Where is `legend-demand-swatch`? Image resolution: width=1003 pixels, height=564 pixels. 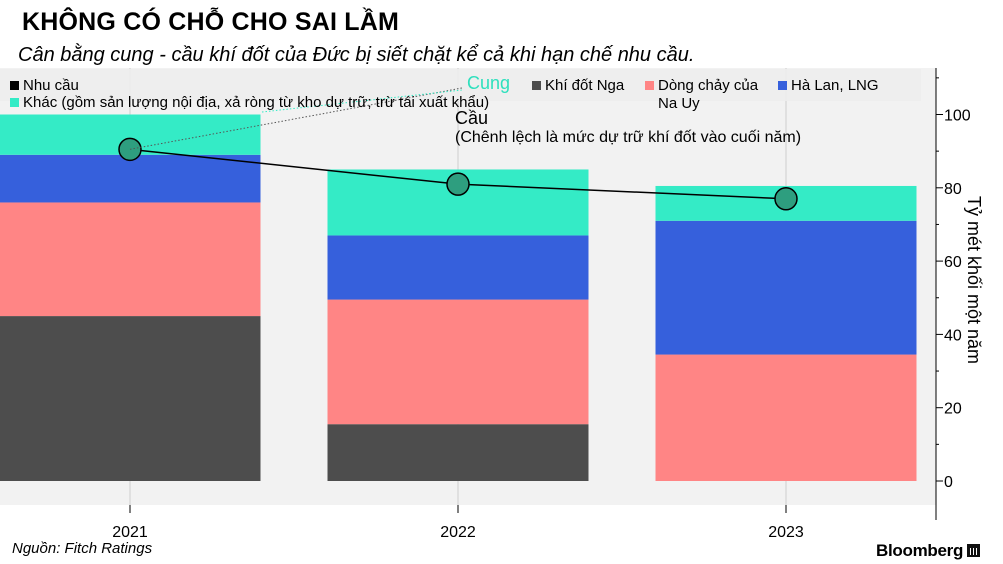
legend-demand-swatch is located at coordinates (14, 85).